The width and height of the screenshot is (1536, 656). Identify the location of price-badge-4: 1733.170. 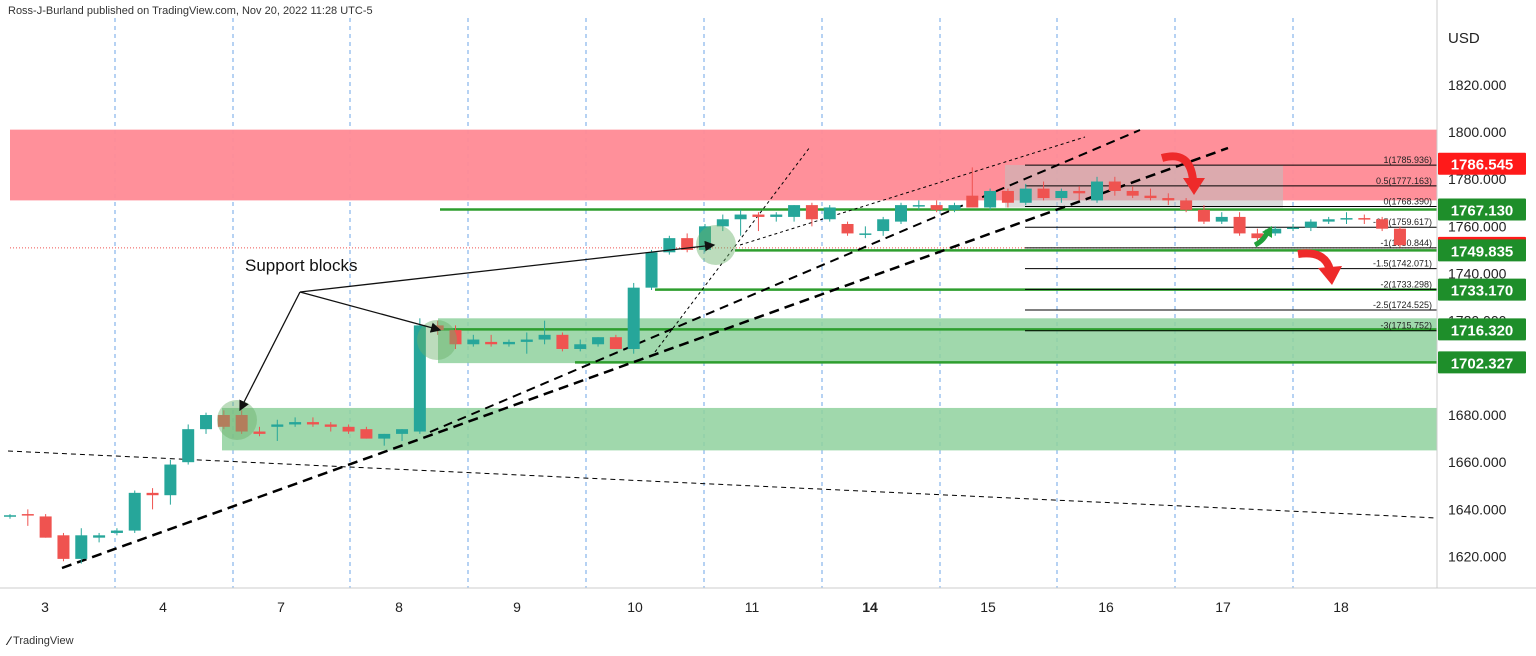
(1482, 289).